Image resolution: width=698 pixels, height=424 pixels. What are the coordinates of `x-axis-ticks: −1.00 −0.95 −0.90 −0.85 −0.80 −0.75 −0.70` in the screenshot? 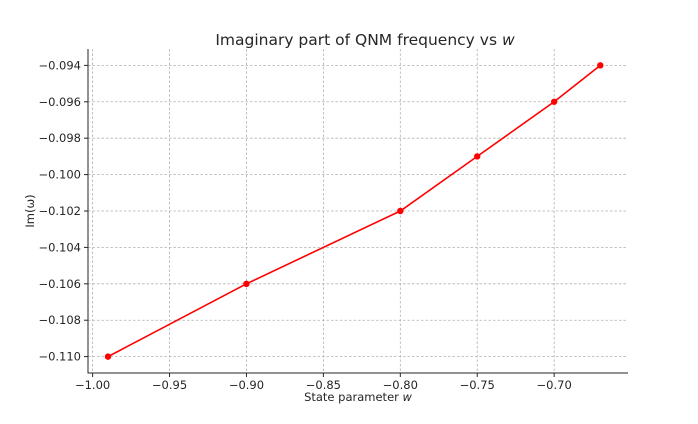 It's located at (323, 382).